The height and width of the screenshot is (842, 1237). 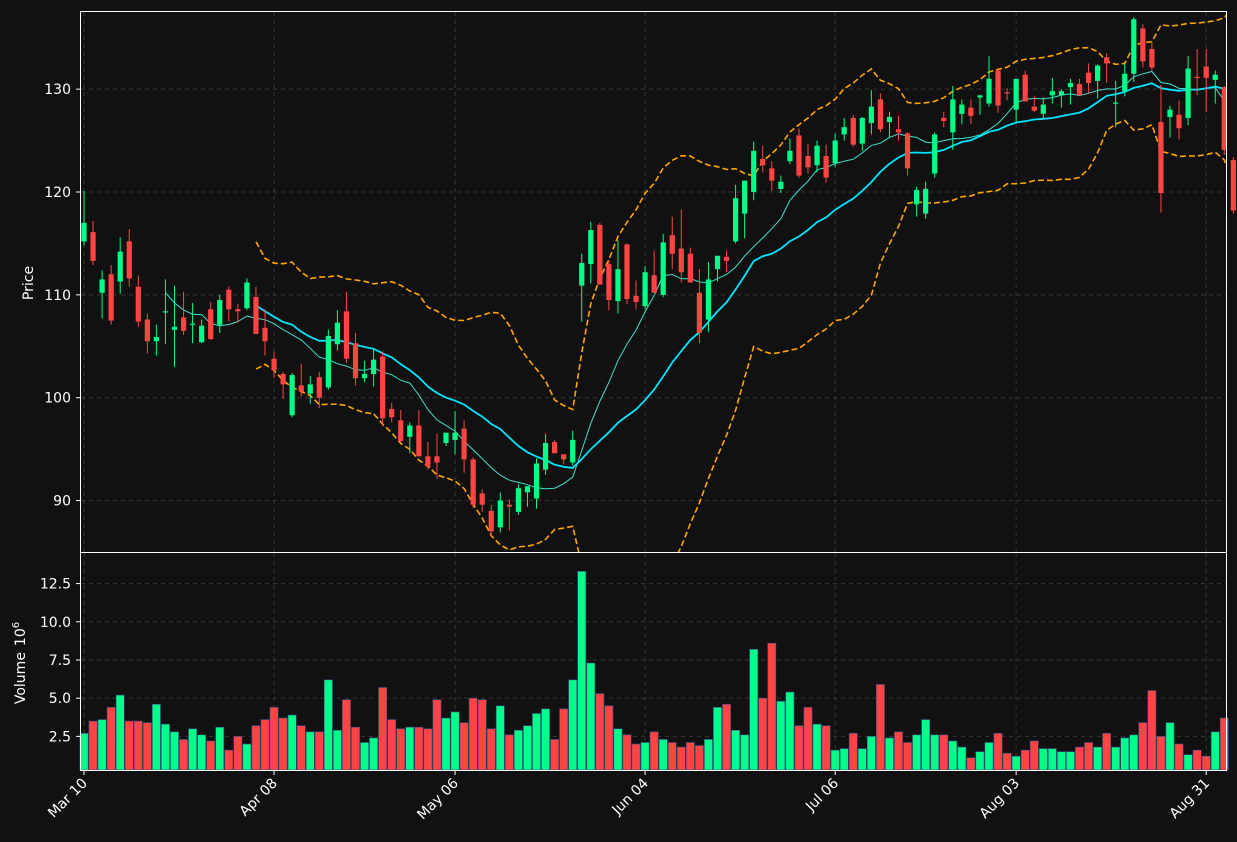 What do you see at coordinates (21, 678) in the screenshot?
I see `volume-axis-title: Volume` at bounding box center [21, 678].